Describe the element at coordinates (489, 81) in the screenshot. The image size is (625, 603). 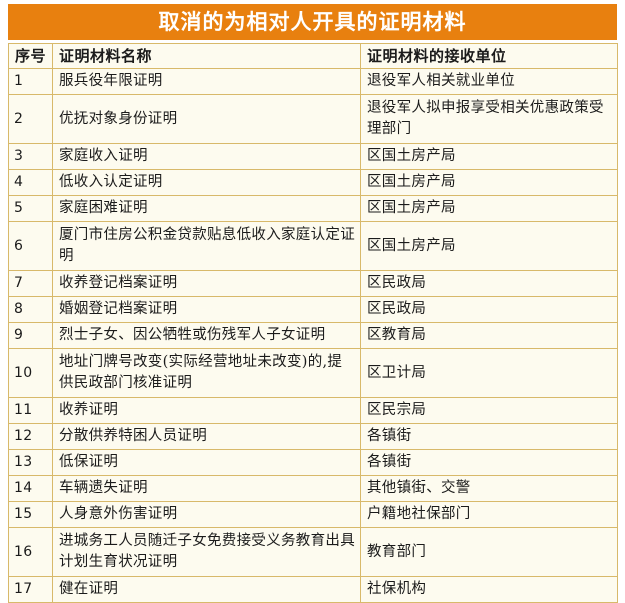
I see `cell-receiving-unit: 退役军人相关就业单位` at that location.